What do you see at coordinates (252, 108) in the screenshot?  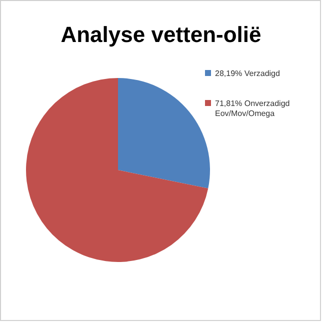 I see `legend-label: 71,81% Onverzadigd Eov/Mov/Omega` at bounding box center [252, 108].